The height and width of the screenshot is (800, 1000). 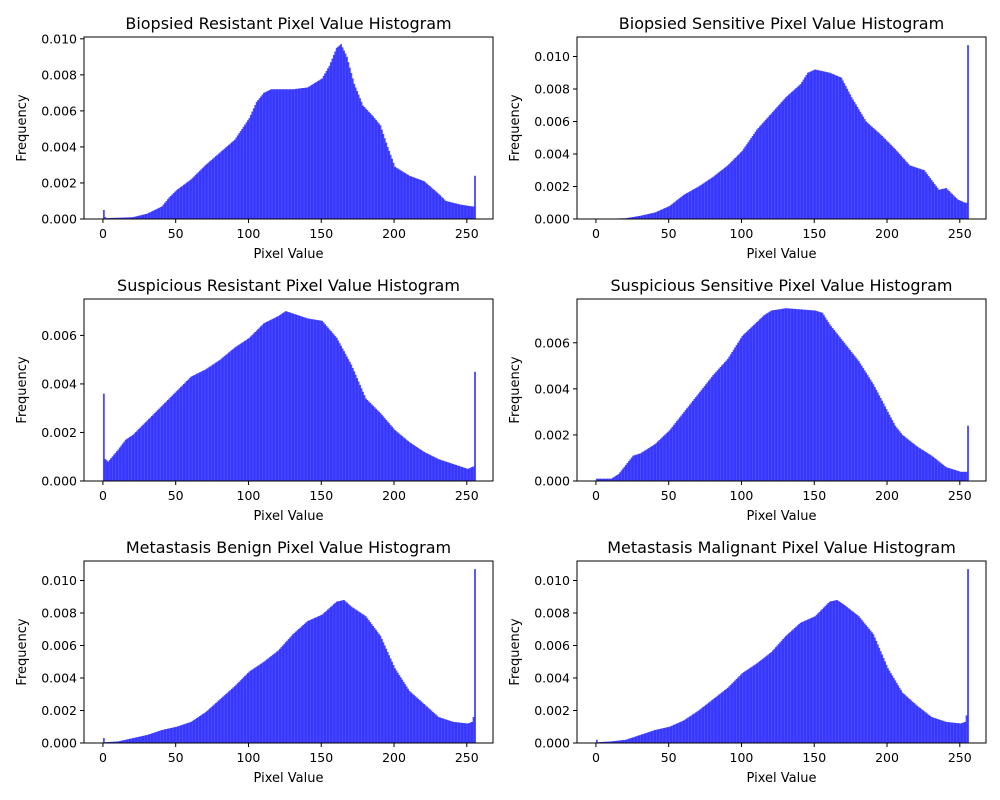 What do you see at coordinates (742, 757) in the screenshot?
I see `x-tick-label: 100` at bounding box center [742, 757].